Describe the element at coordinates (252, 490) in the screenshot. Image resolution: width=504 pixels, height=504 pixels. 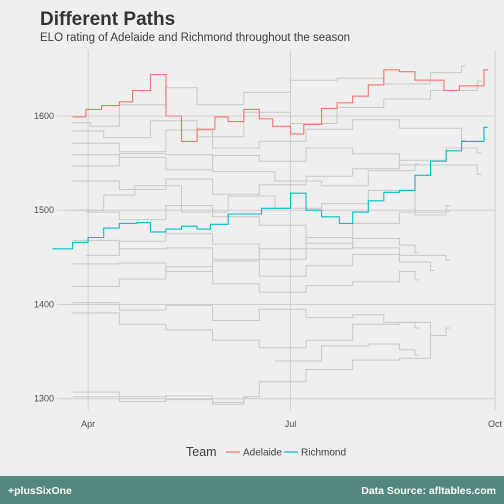
I see `footer-bar: +plusSixOne Data Source: afltables.com` at that location.